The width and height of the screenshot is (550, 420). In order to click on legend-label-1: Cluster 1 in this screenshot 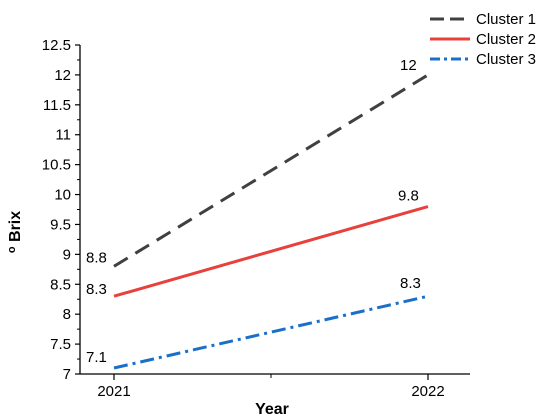, I will do `click(506, 19)`.